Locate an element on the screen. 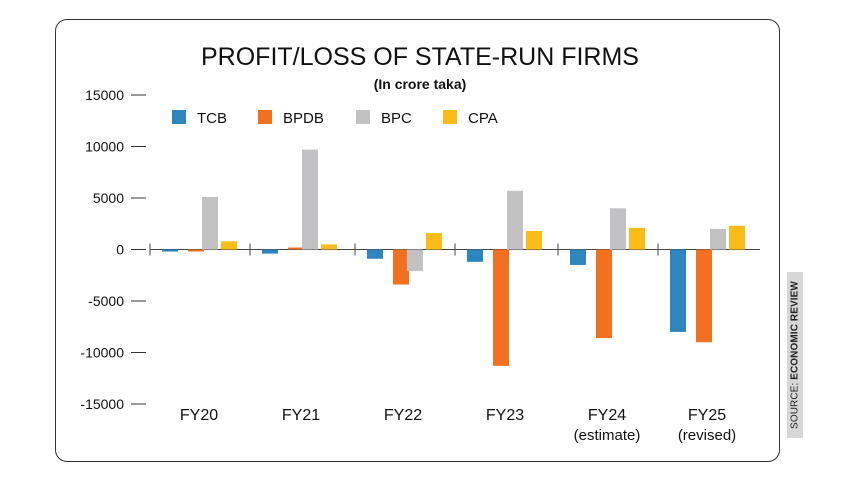 The width and height of the screenshot is (857, 482). legend: TCB BPDB BPC CPA is located at coordinates (335, 118).